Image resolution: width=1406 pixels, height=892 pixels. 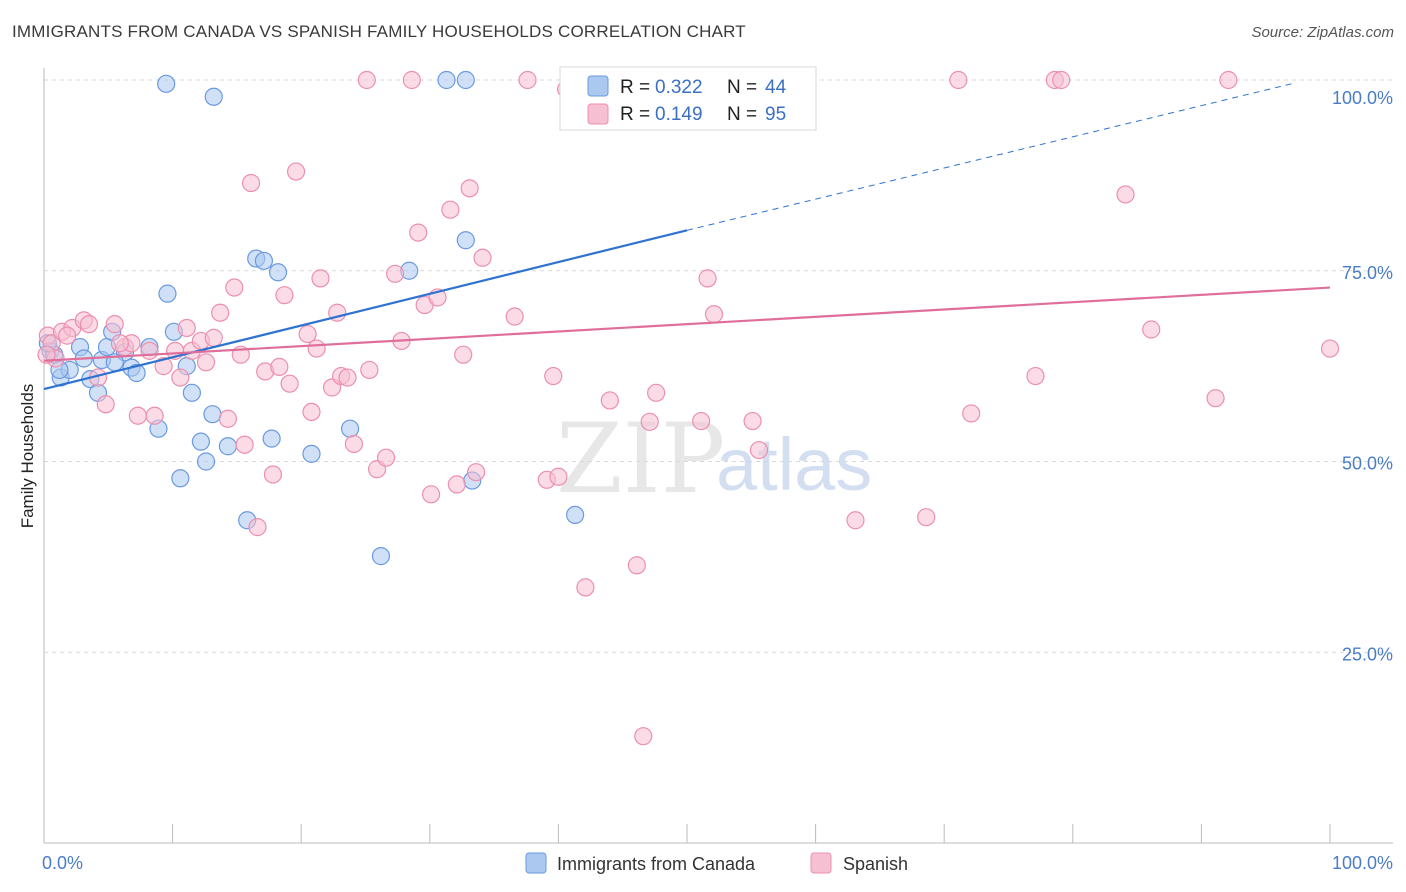 What do you see at coordinates (775, 114) in the screenshot?
I see `stats-n-value-spanish: 95` at bounding box center [775, 114].